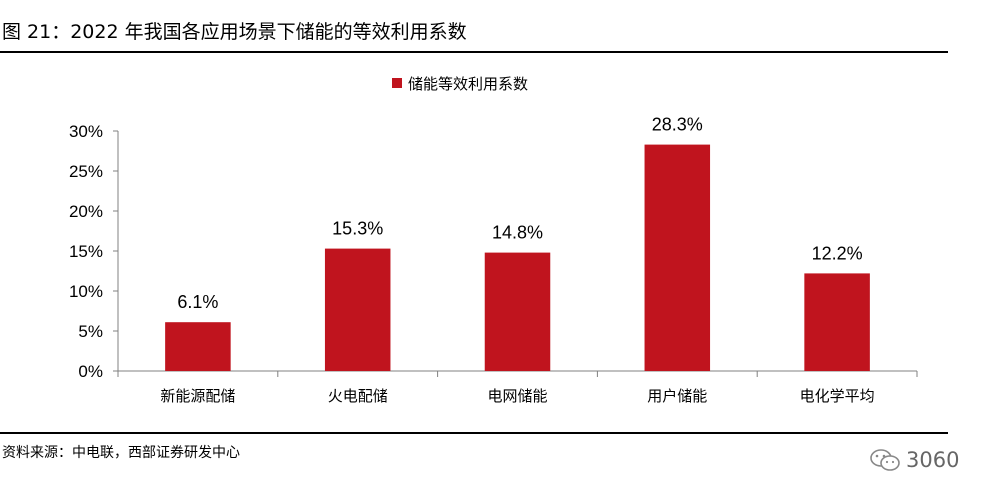 This screenshot has width=992, height=501. What do you see at coordinates (86, 131) in the screenshot?
I see `y-tick-label: 30%` at bounding box center [86, 131].